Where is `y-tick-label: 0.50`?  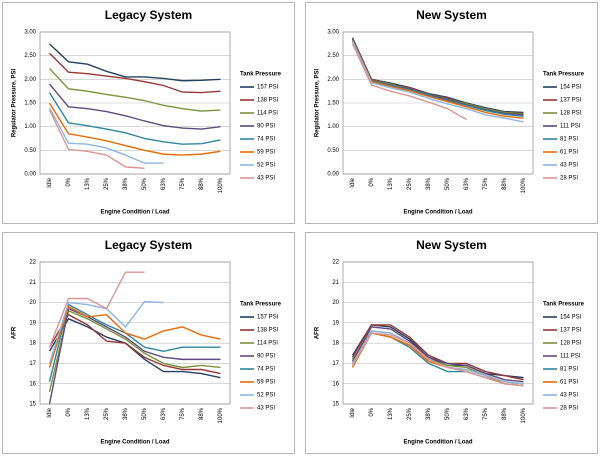 y-tick-label: 0.50 is located at coordinates (30, 151).